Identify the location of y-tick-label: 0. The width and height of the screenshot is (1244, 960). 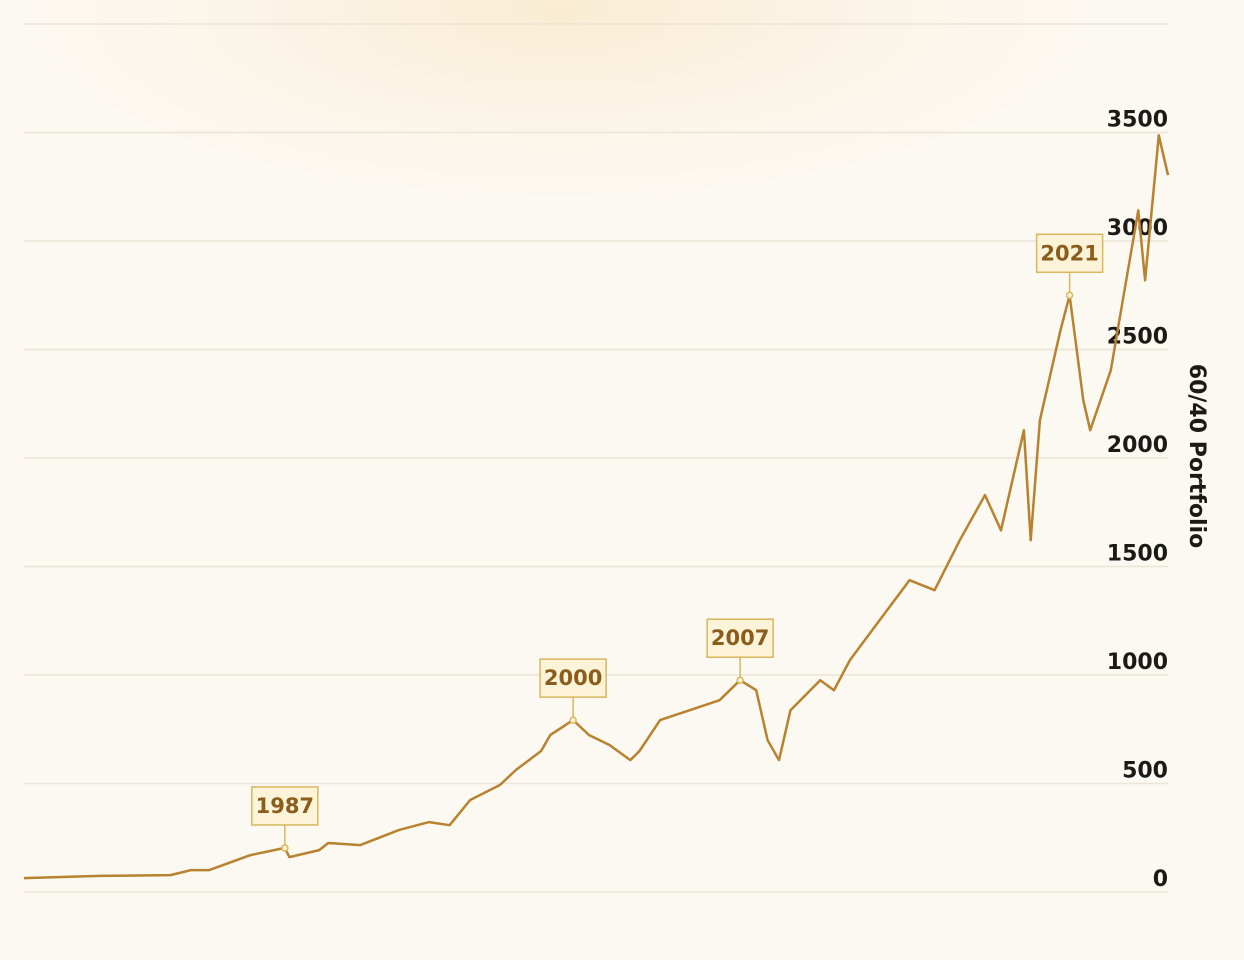
(1160, 879).